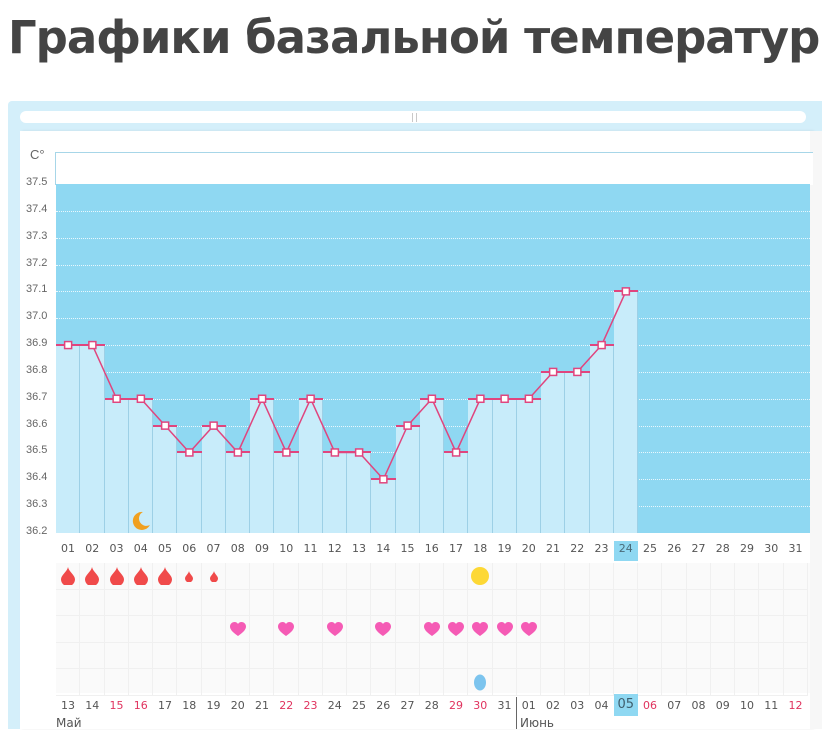 This screenshot has width=822, height=730. Describe the element at coordinates (601, 705) in the screenshot. I see `calendar-date: 04` at that location.